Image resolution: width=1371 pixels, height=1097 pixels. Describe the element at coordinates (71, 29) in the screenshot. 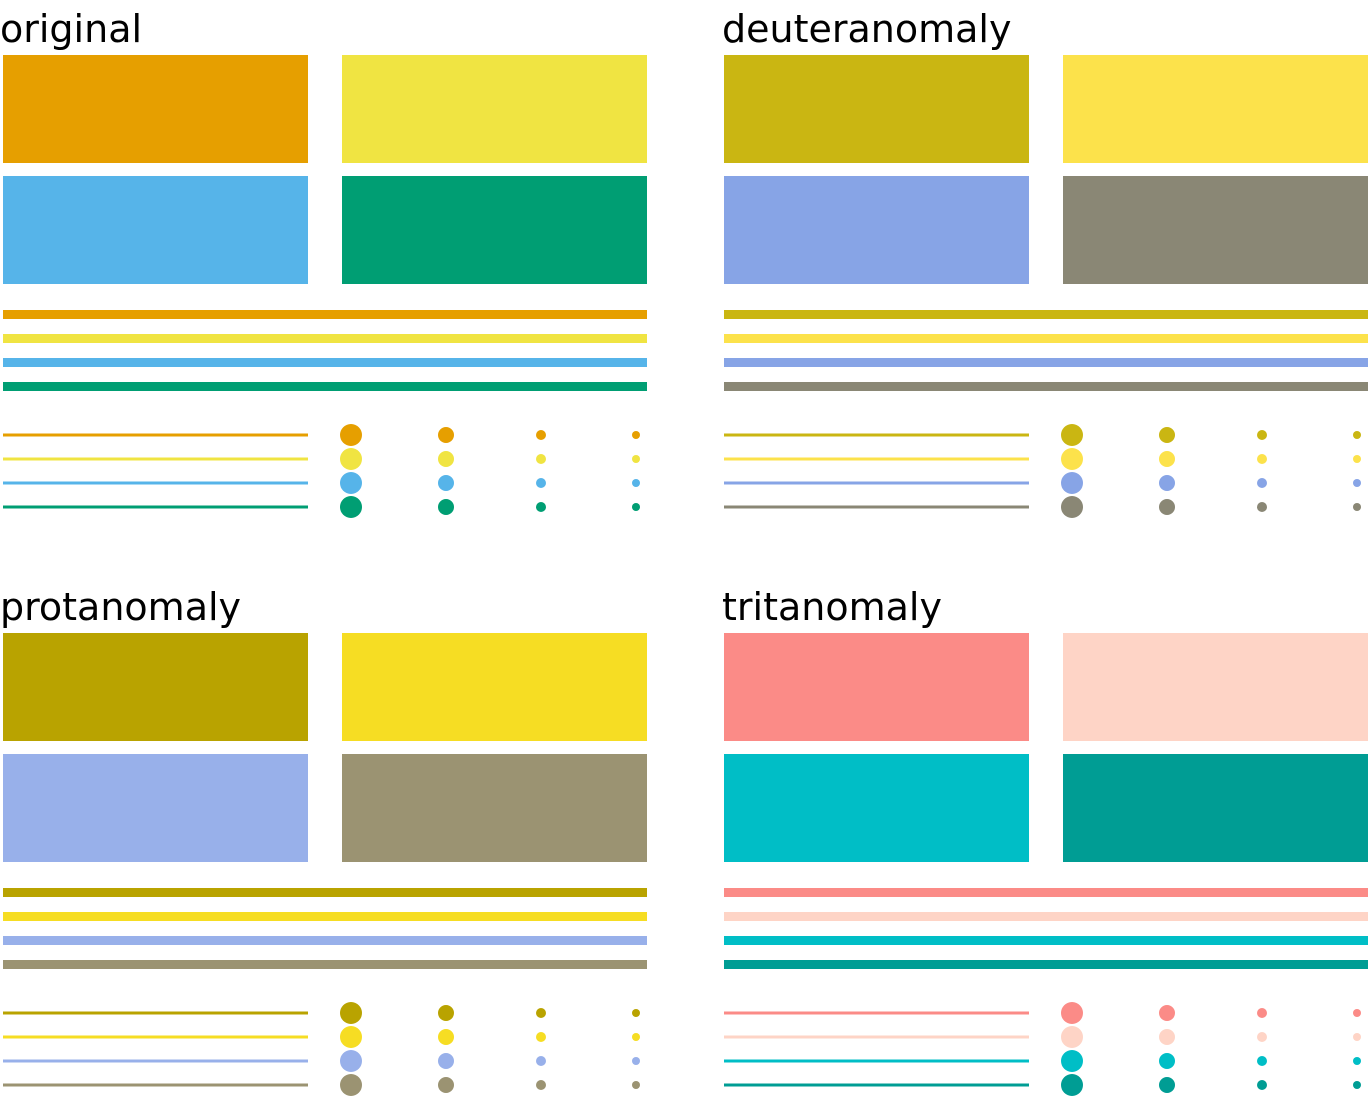

I see `panel-title-original: original` at that location.